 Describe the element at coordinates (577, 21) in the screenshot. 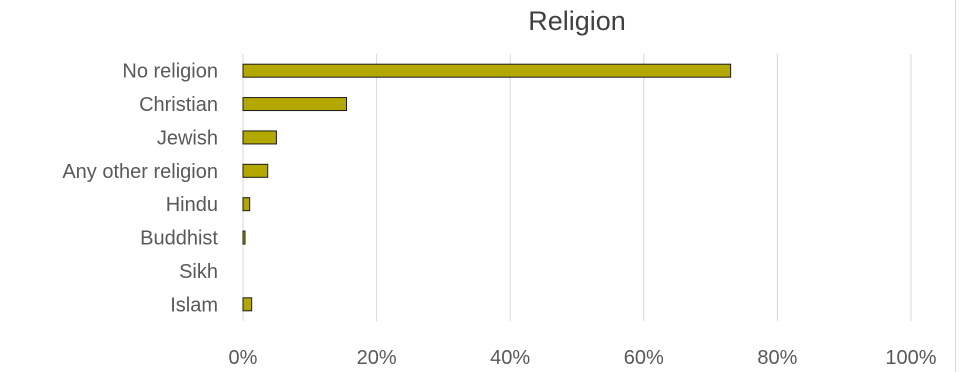

I see `chart-title: Religion` at that location.